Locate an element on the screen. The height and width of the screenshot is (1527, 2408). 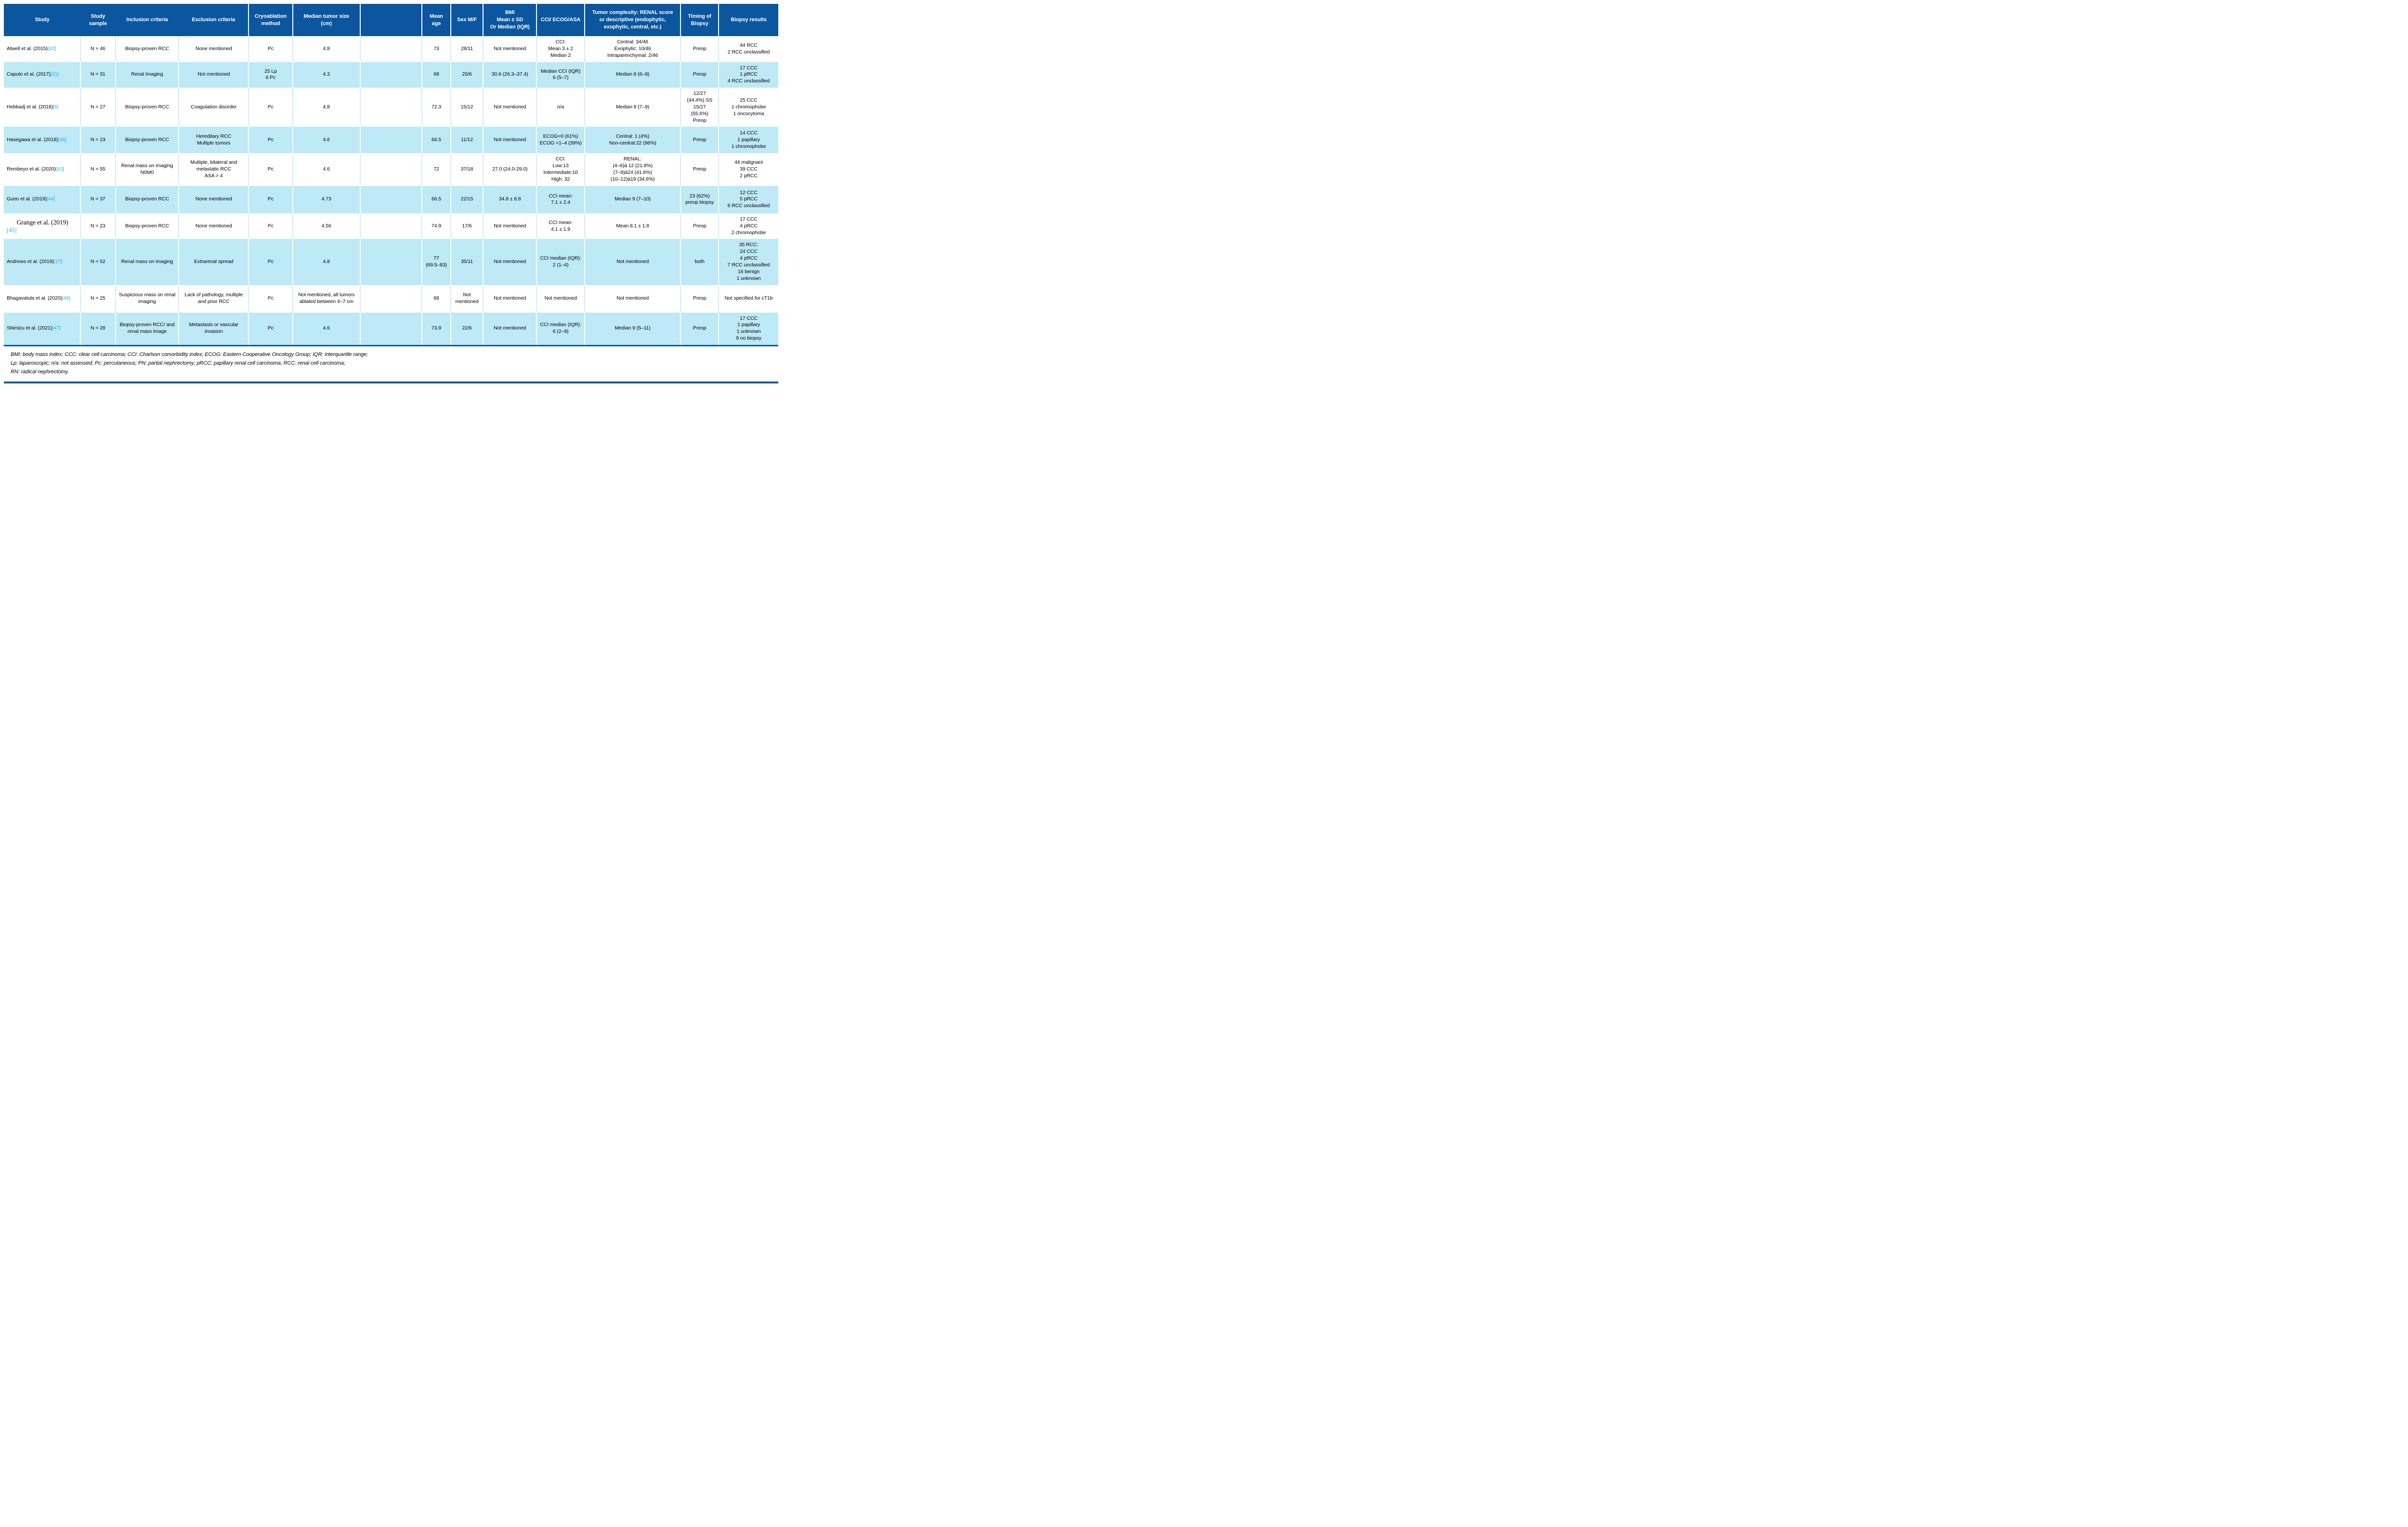
study-name: Shimizu et al. (2021) is located at coordinates (29, 328).